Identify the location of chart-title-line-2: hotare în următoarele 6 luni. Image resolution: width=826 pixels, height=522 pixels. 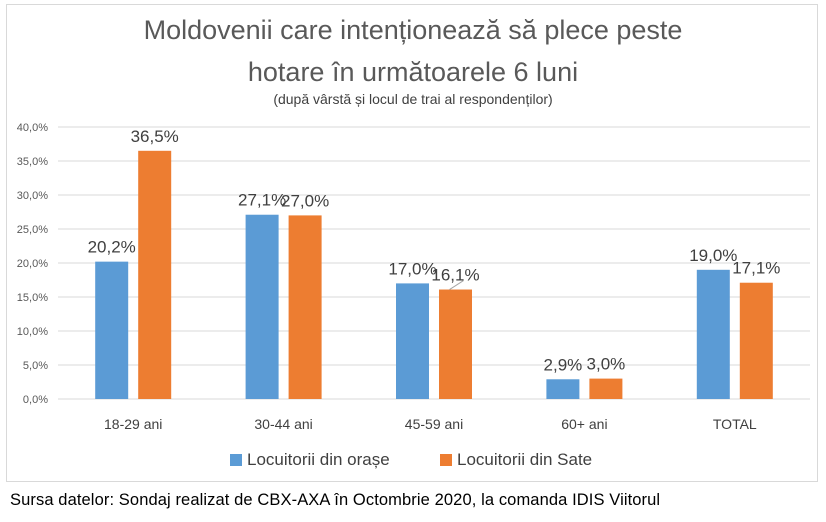
(413, 72).